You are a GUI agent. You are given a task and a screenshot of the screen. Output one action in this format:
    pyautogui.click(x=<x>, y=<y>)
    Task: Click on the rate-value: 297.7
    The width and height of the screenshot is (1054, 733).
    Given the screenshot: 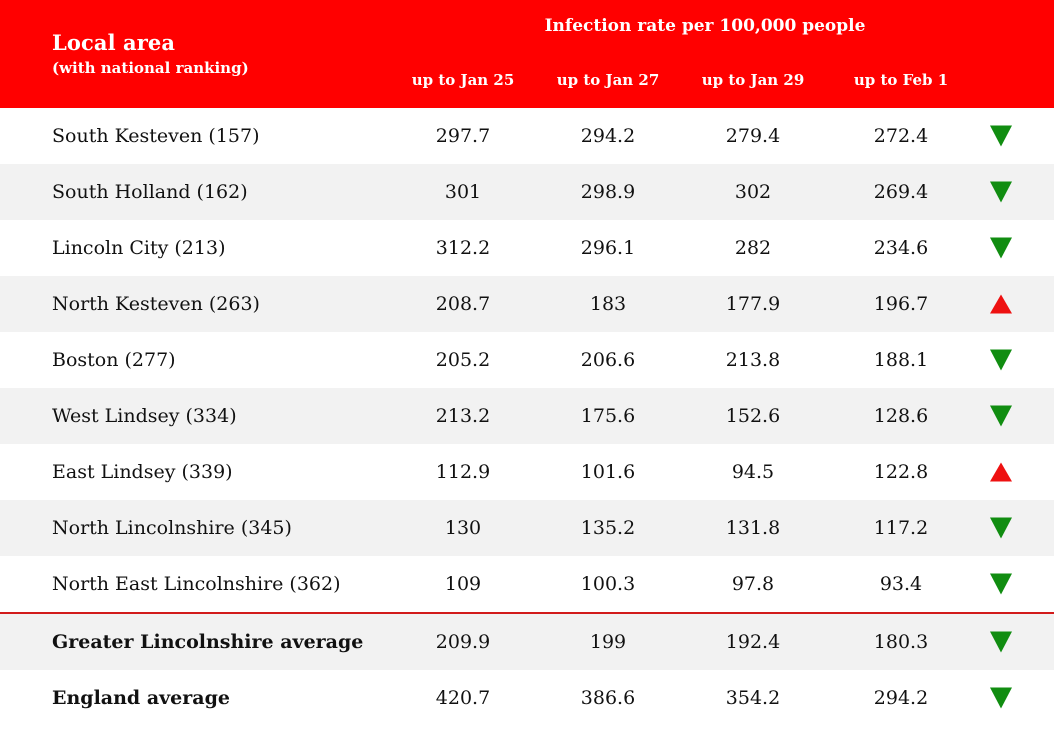 What is the action you would take?
    pyautogui.click(x=463, y=136)
    